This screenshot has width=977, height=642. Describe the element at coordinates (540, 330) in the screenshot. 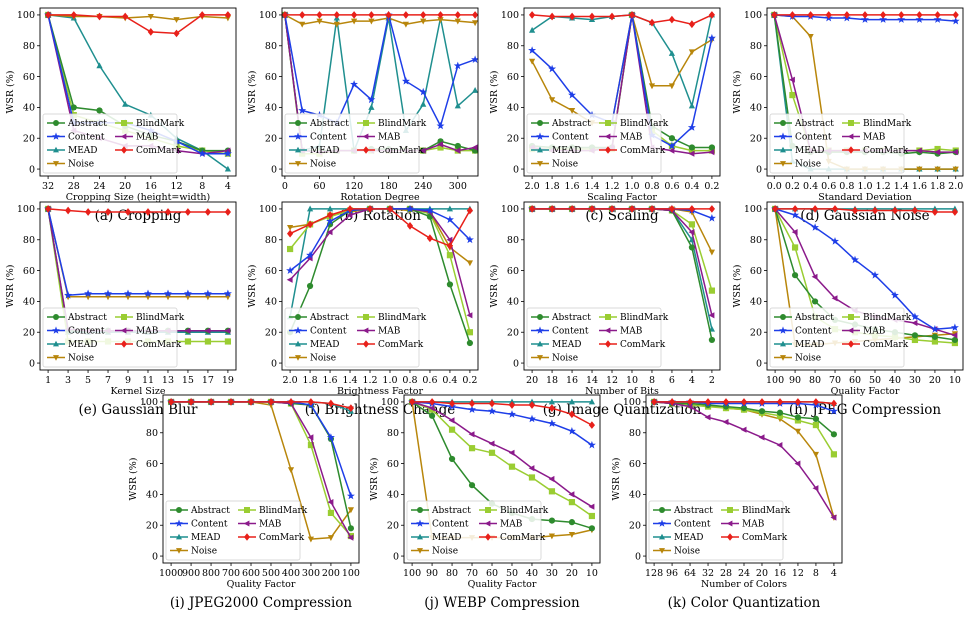

I see `legend-marker-content` at that location.